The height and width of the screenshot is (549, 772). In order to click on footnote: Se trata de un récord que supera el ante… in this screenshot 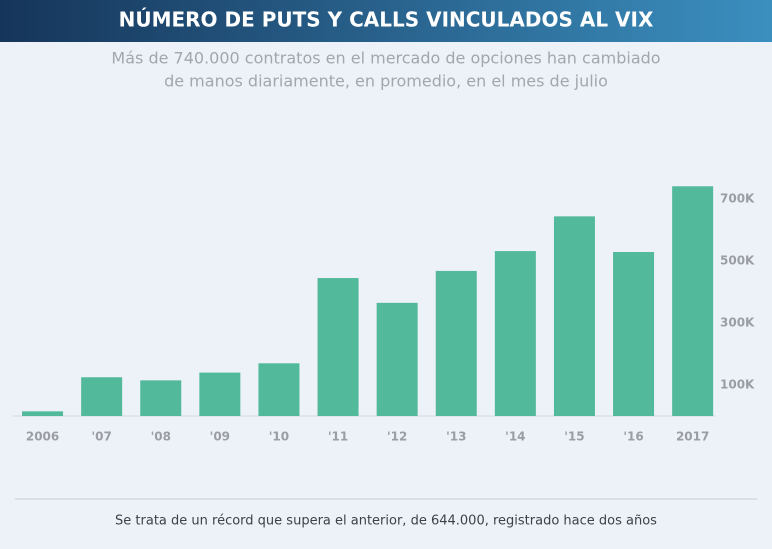, I will do `click(386, 521)`.